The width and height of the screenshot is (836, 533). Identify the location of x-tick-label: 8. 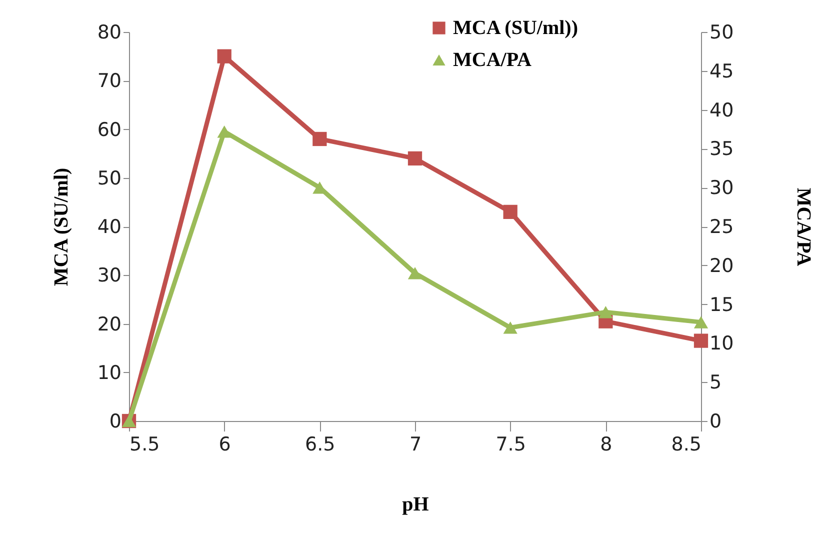
(606, 445).